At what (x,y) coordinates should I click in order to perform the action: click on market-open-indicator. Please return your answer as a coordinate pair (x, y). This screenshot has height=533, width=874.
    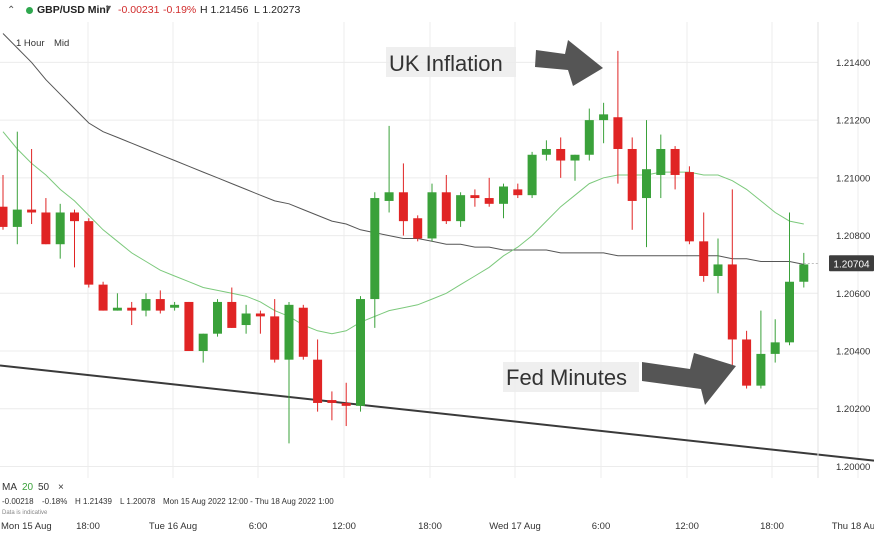
    Looking at the image, I should click on (29, 10).